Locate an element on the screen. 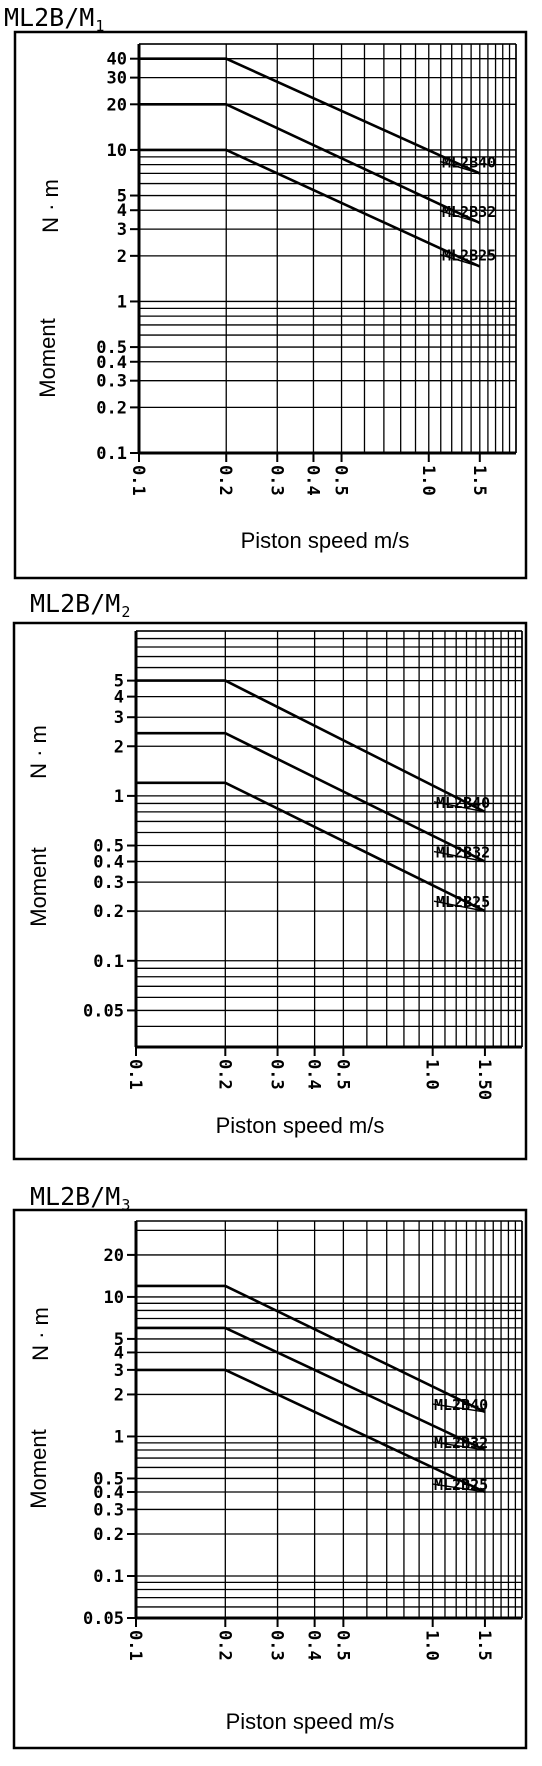  y-tick-label: 40 is located at coordinates (117, 60).